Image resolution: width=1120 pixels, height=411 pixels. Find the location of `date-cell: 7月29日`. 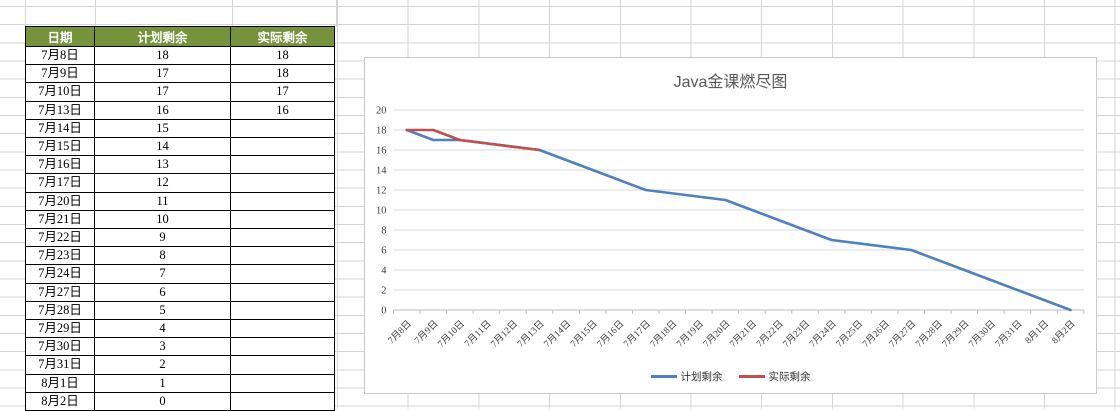

date-cell: 7月29日 is located at coordinates (60, 329).